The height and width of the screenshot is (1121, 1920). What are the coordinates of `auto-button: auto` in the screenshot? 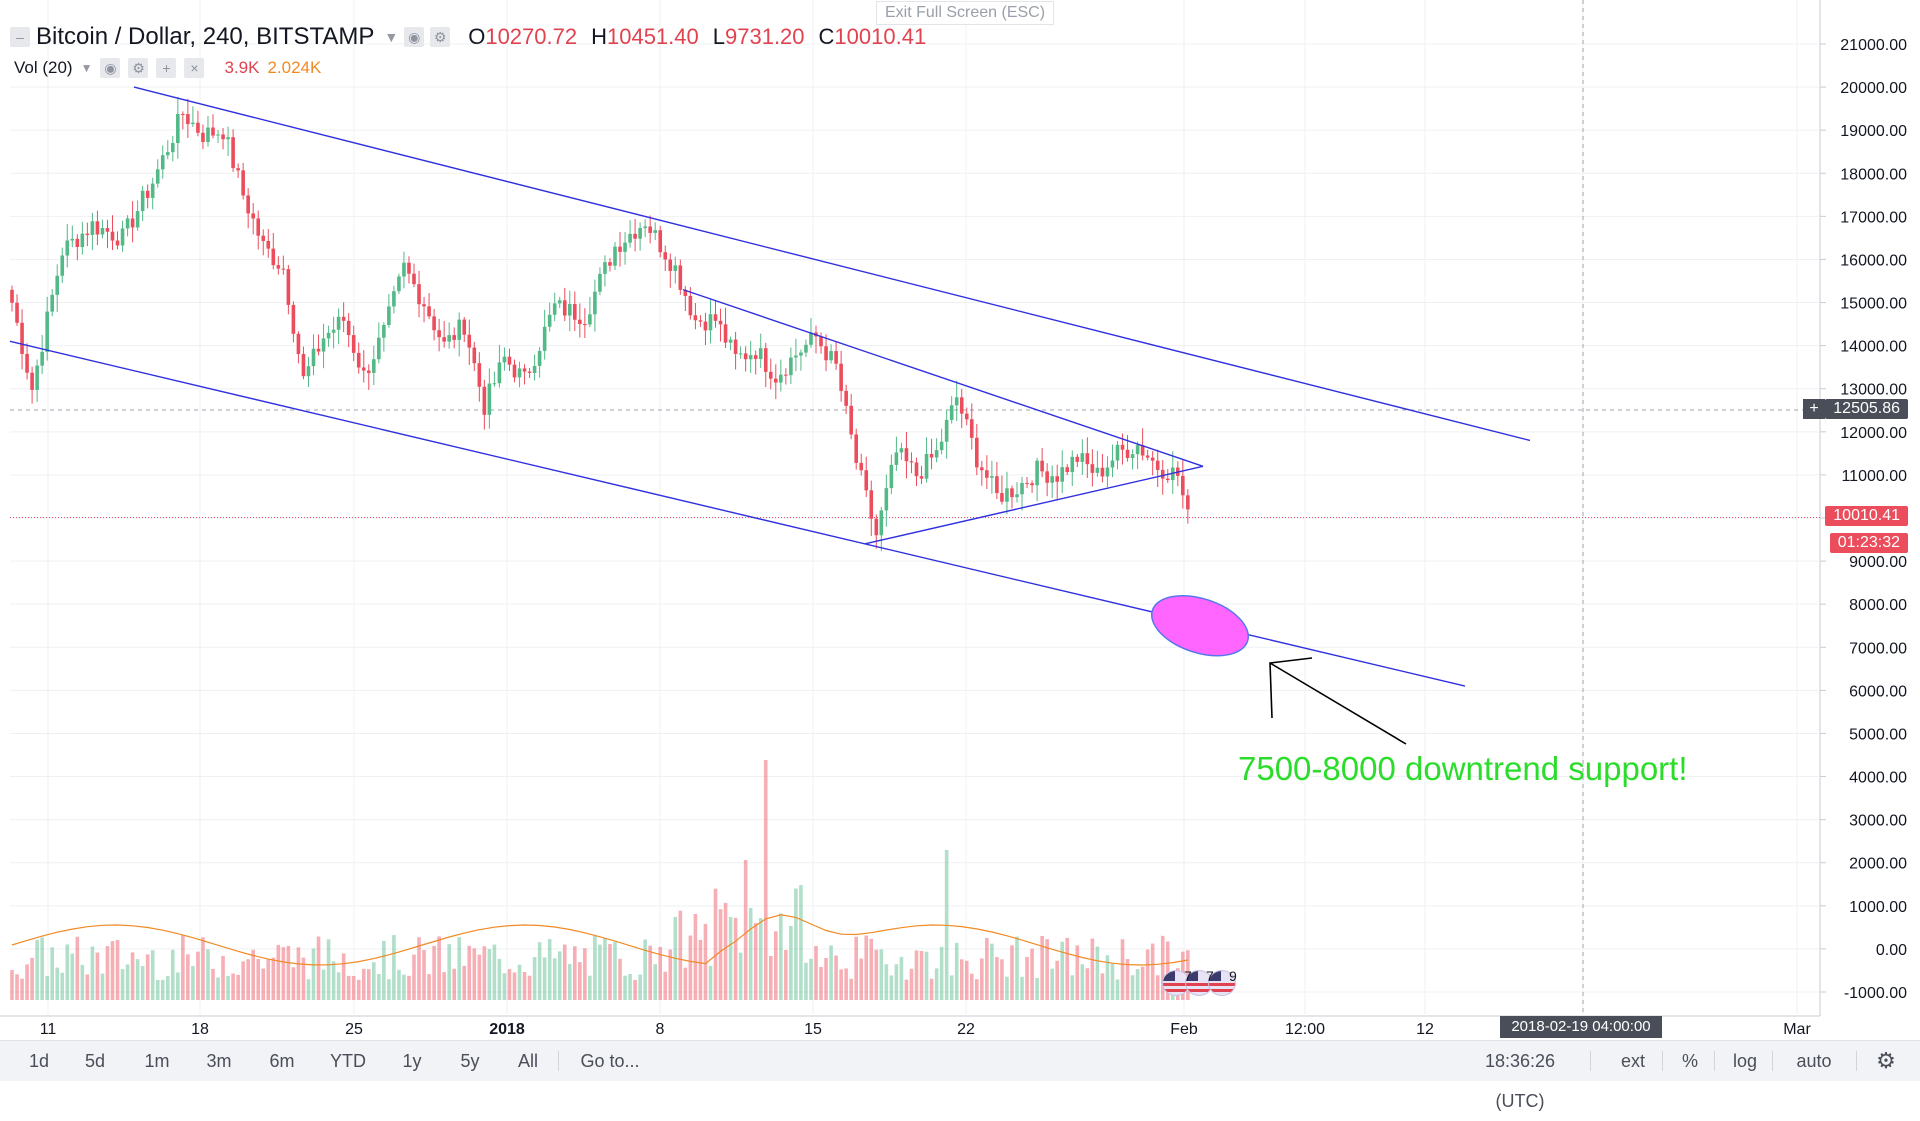 It's located at (1814, 1061).